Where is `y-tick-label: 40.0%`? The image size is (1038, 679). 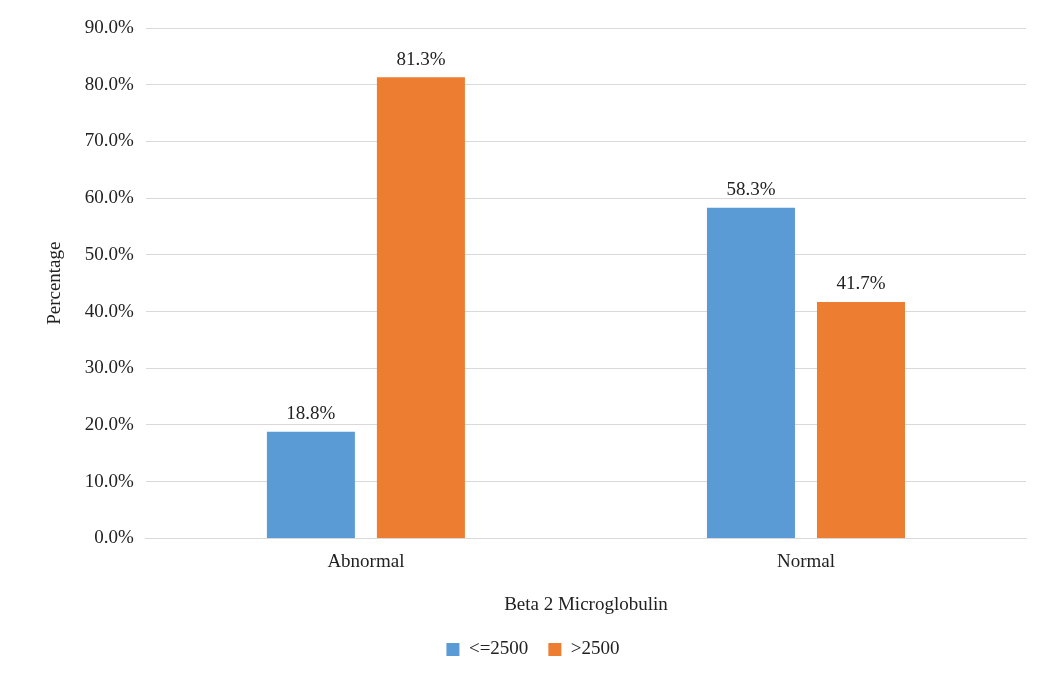
y-tick-label: 40.0% is located at coordinates (109, 310).